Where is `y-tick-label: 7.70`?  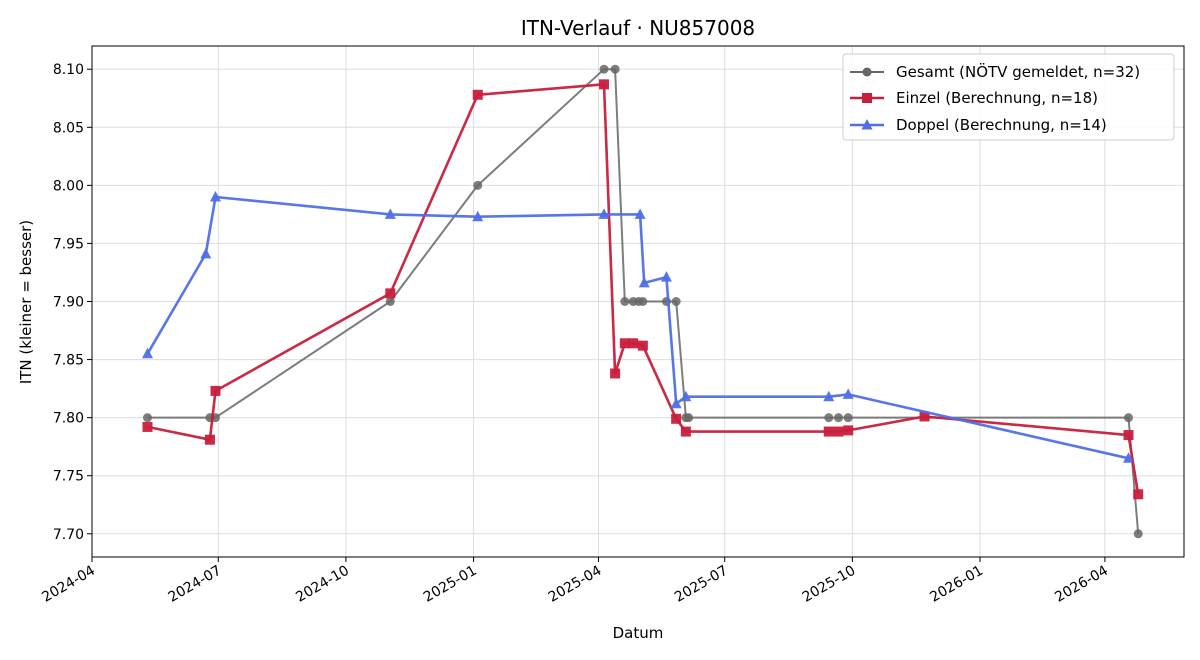 y-tick-label: 7.70 is located at coordinates (68, 535).